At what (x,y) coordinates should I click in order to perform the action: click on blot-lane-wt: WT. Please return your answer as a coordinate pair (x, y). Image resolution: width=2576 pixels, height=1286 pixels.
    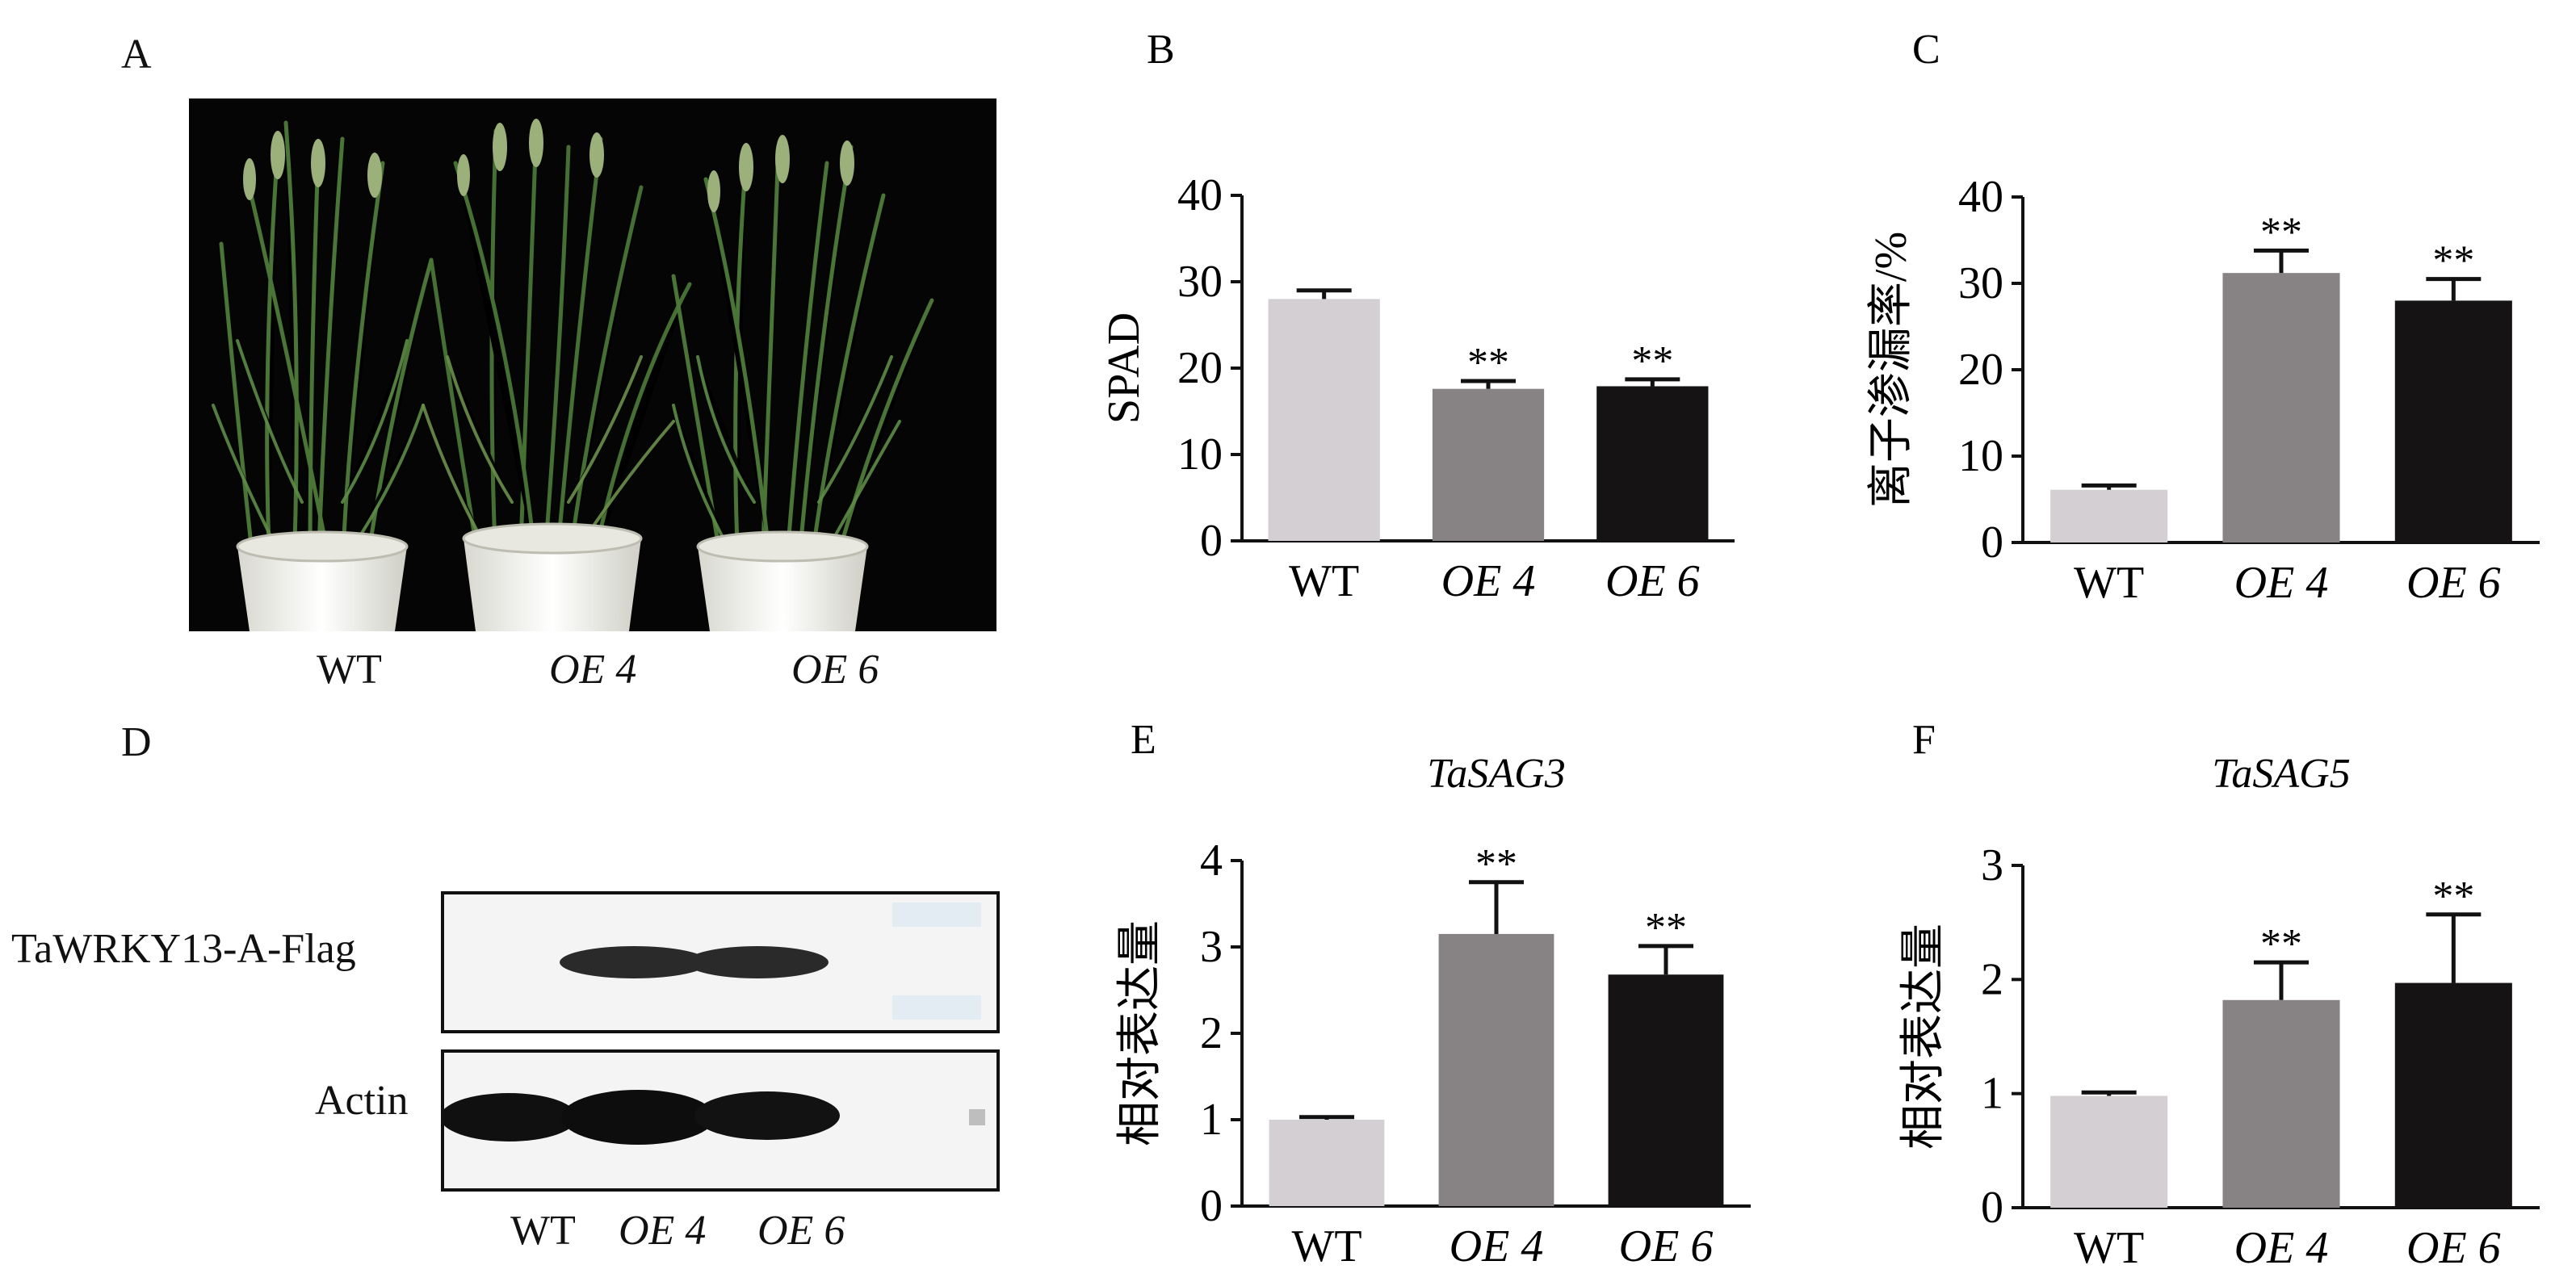
    Looking at the image, I should click on (543, 1231).